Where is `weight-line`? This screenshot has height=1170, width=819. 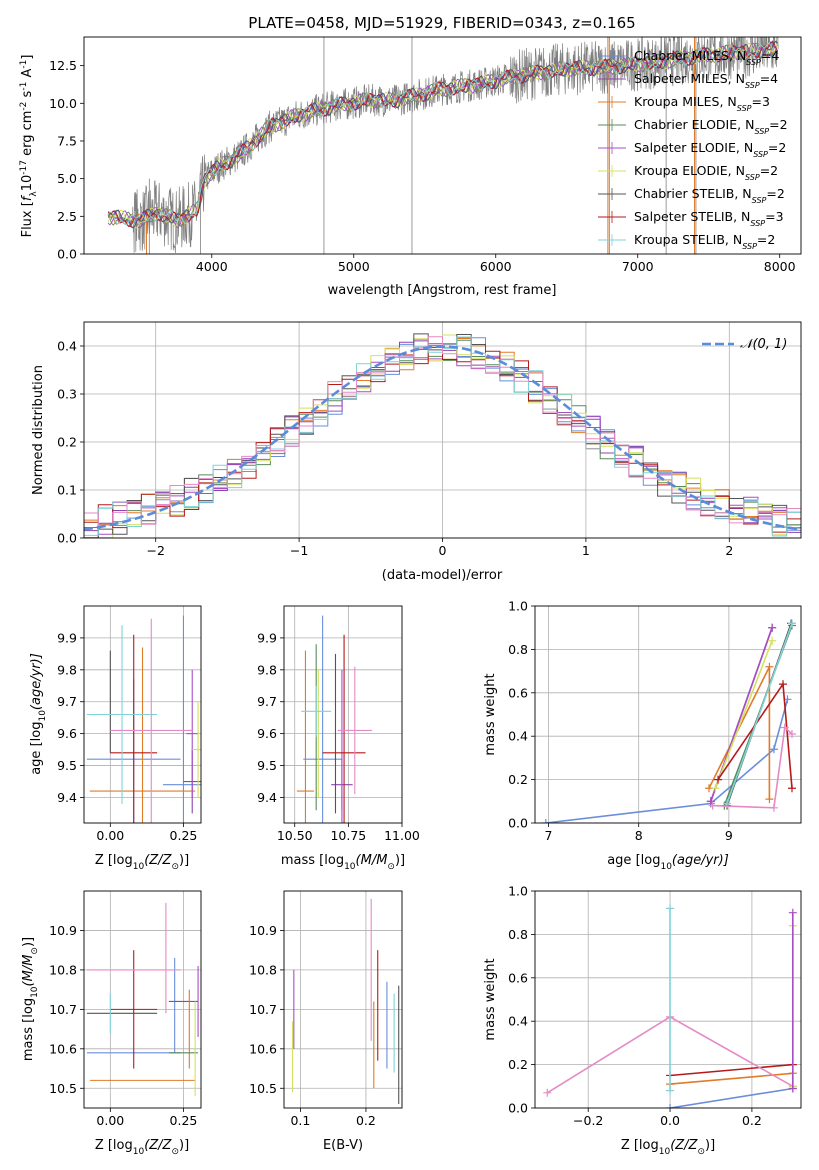
weight-line is located at coordinates (667, 761).